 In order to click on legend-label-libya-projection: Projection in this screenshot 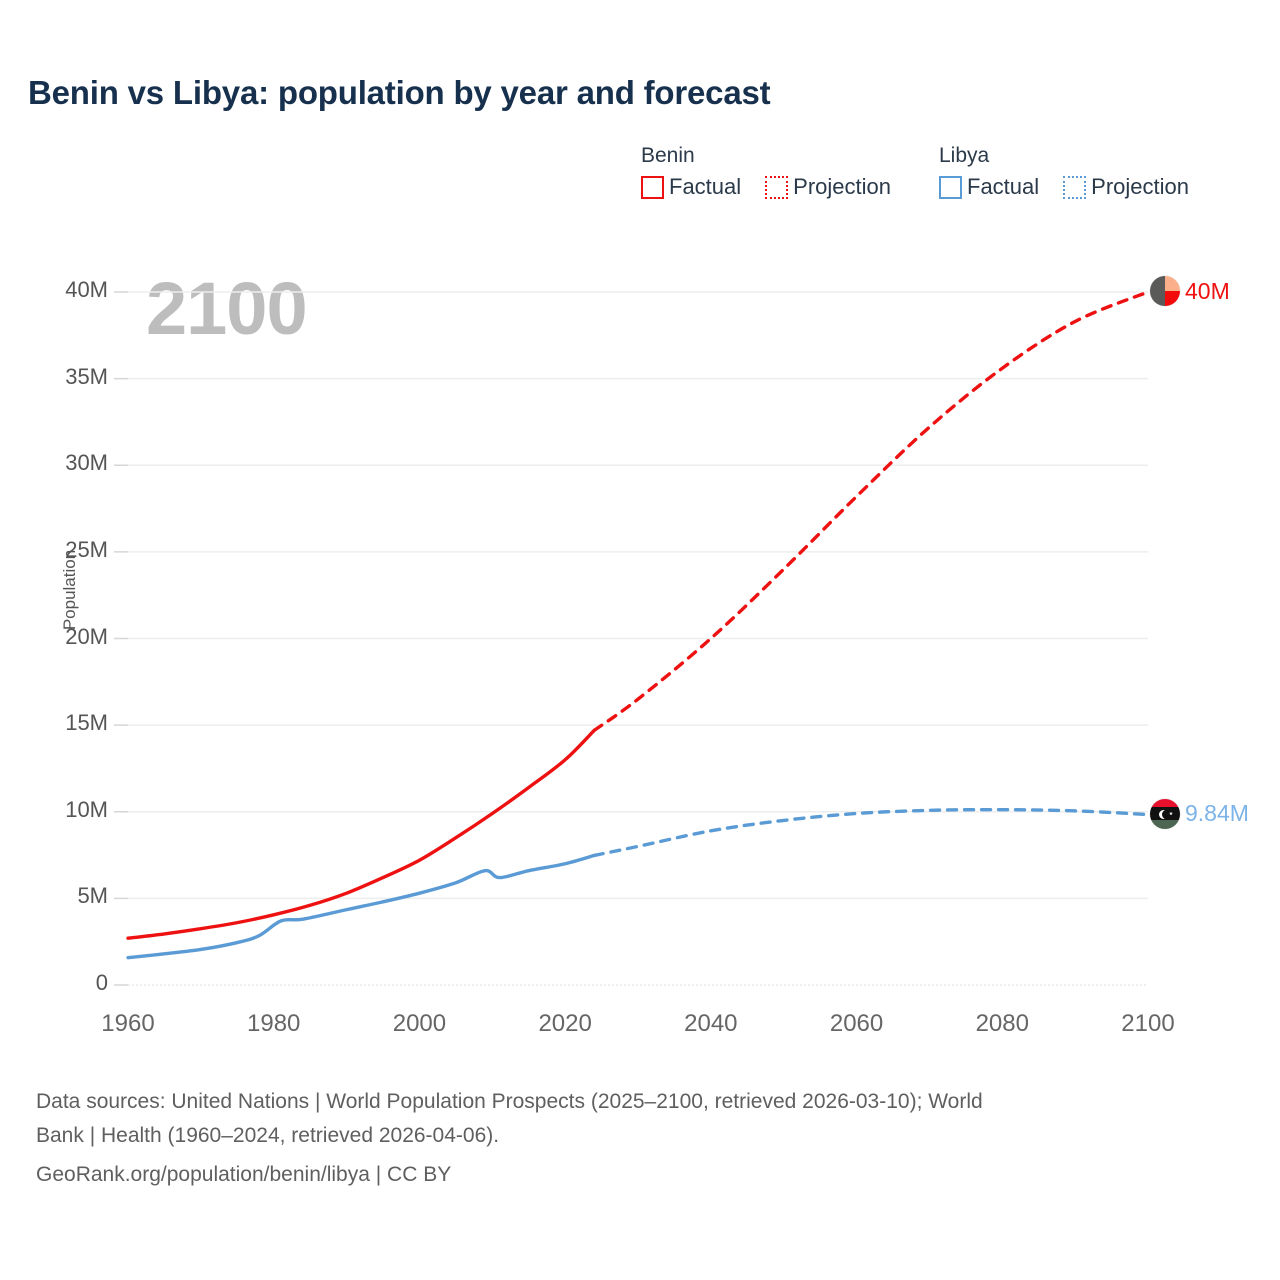, I will do `click(1140, 186)`.